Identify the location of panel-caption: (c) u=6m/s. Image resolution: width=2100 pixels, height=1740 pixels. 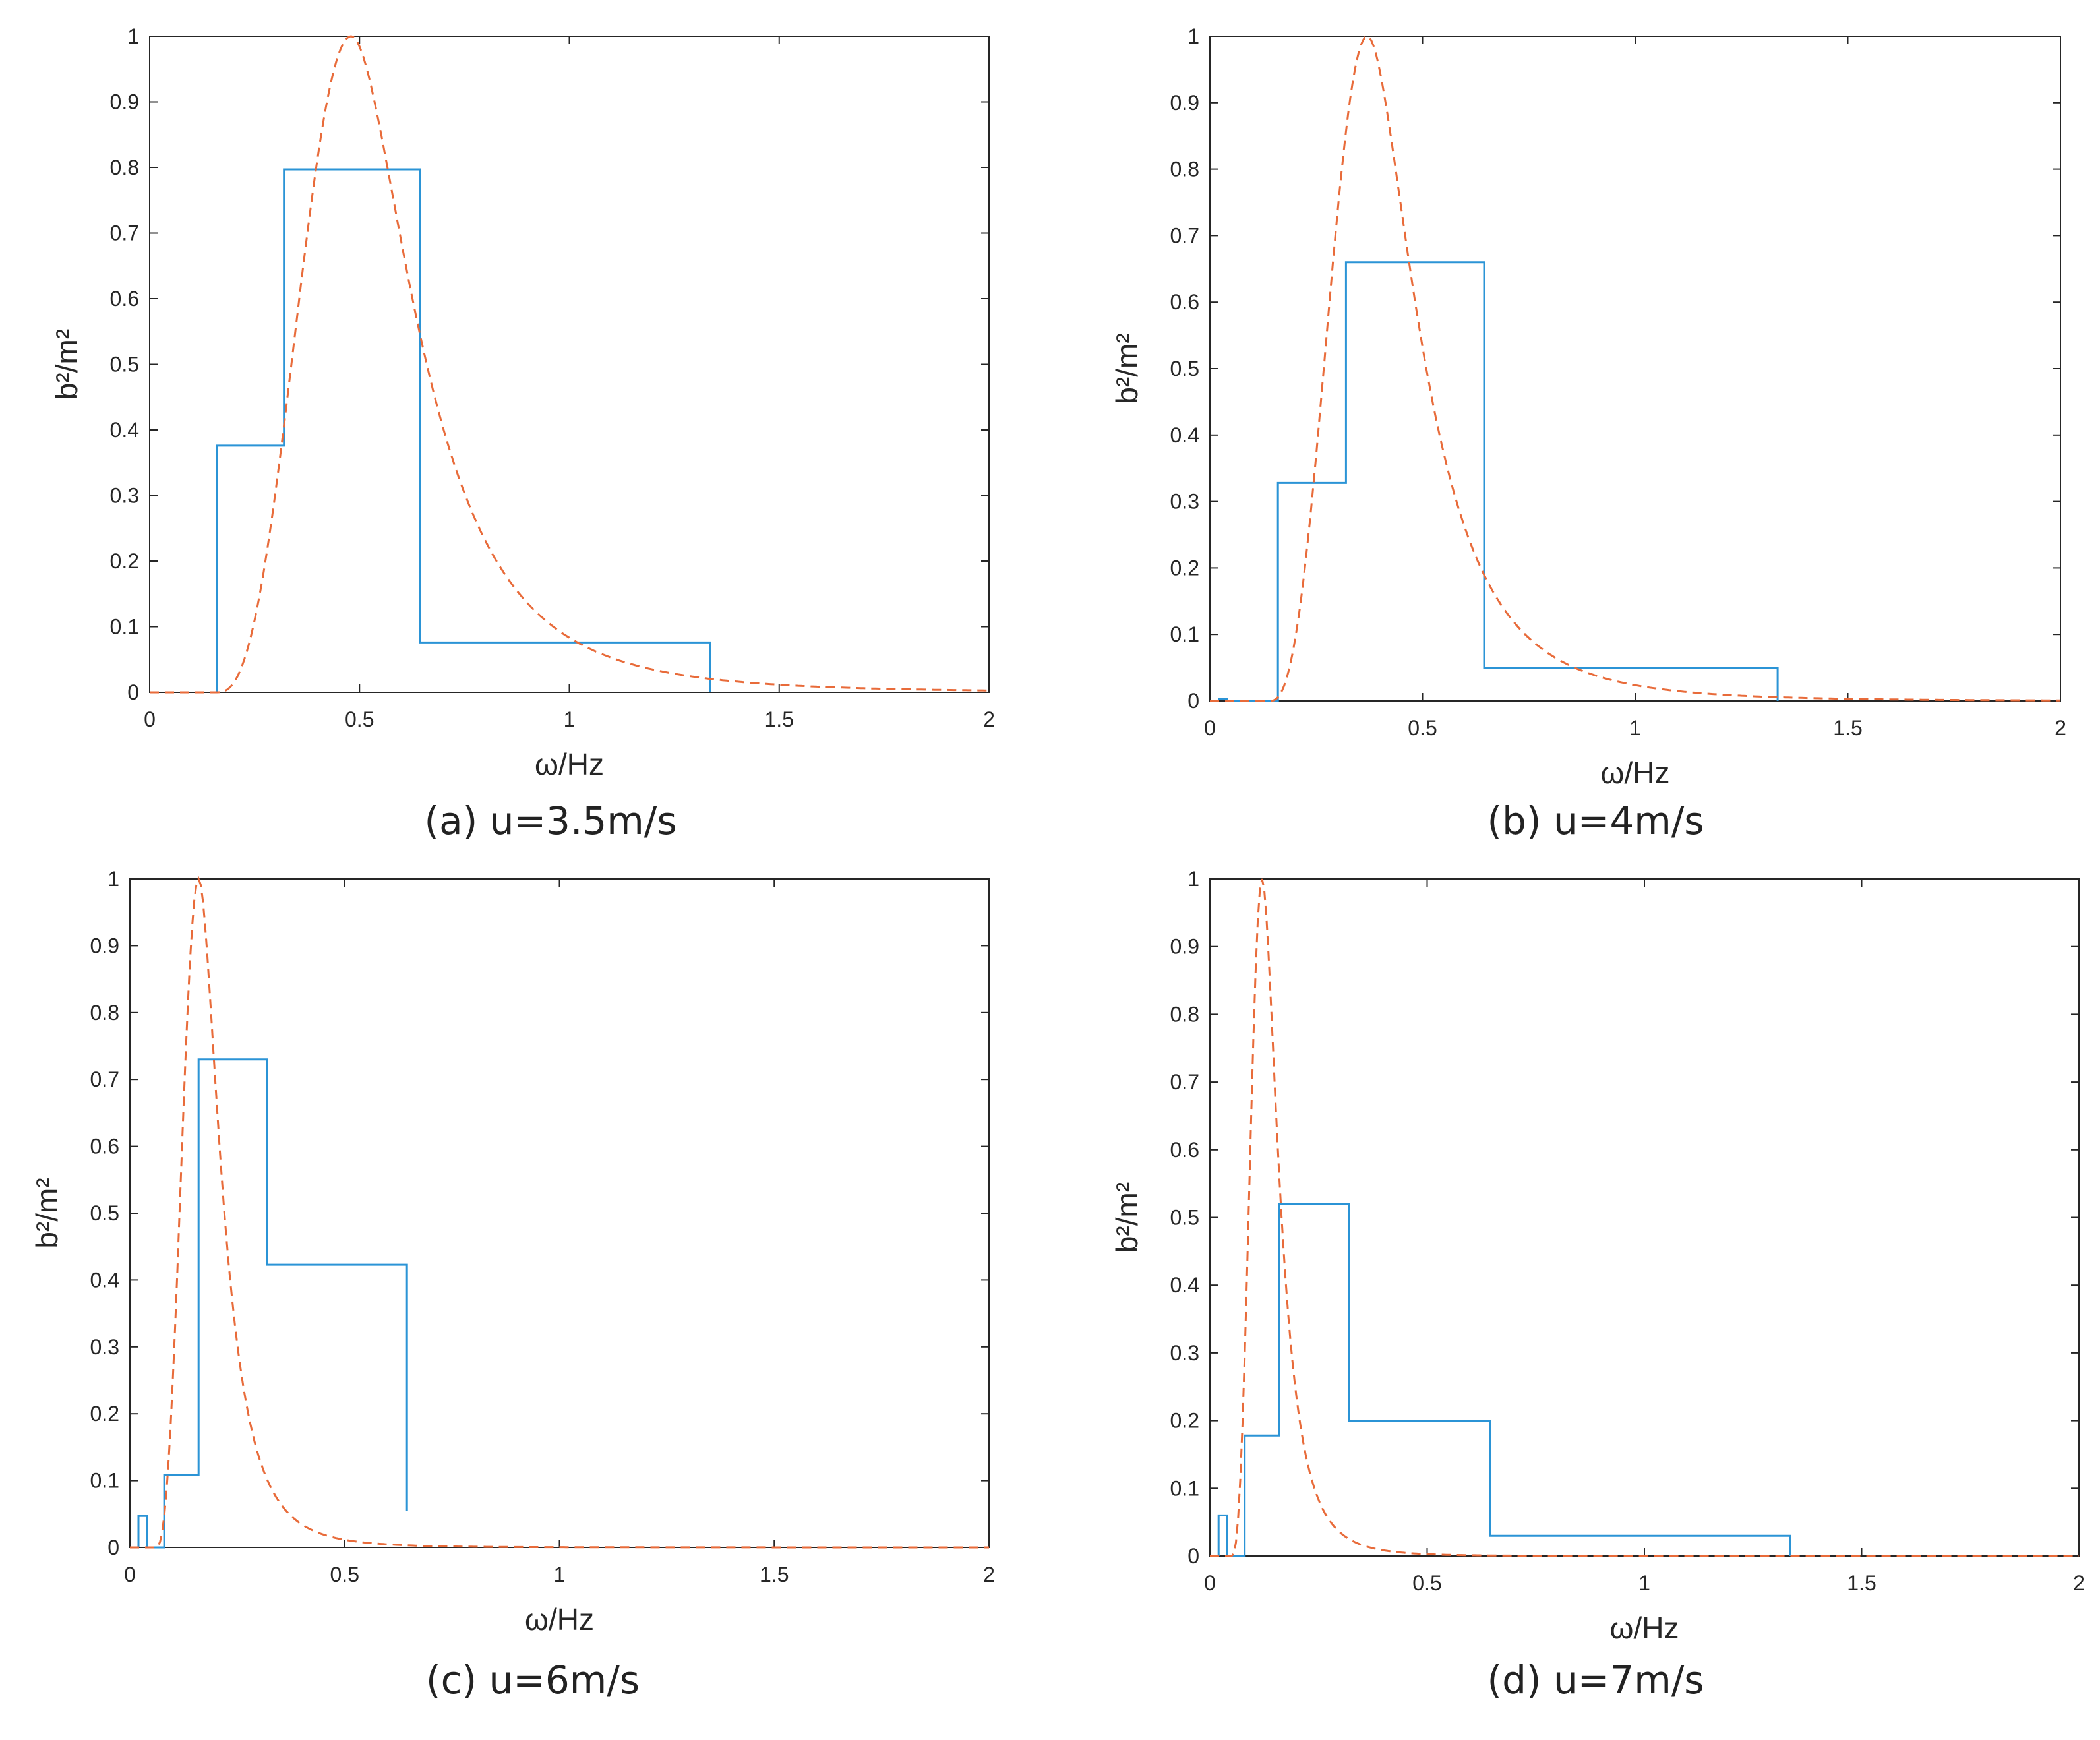
(533, 1680).